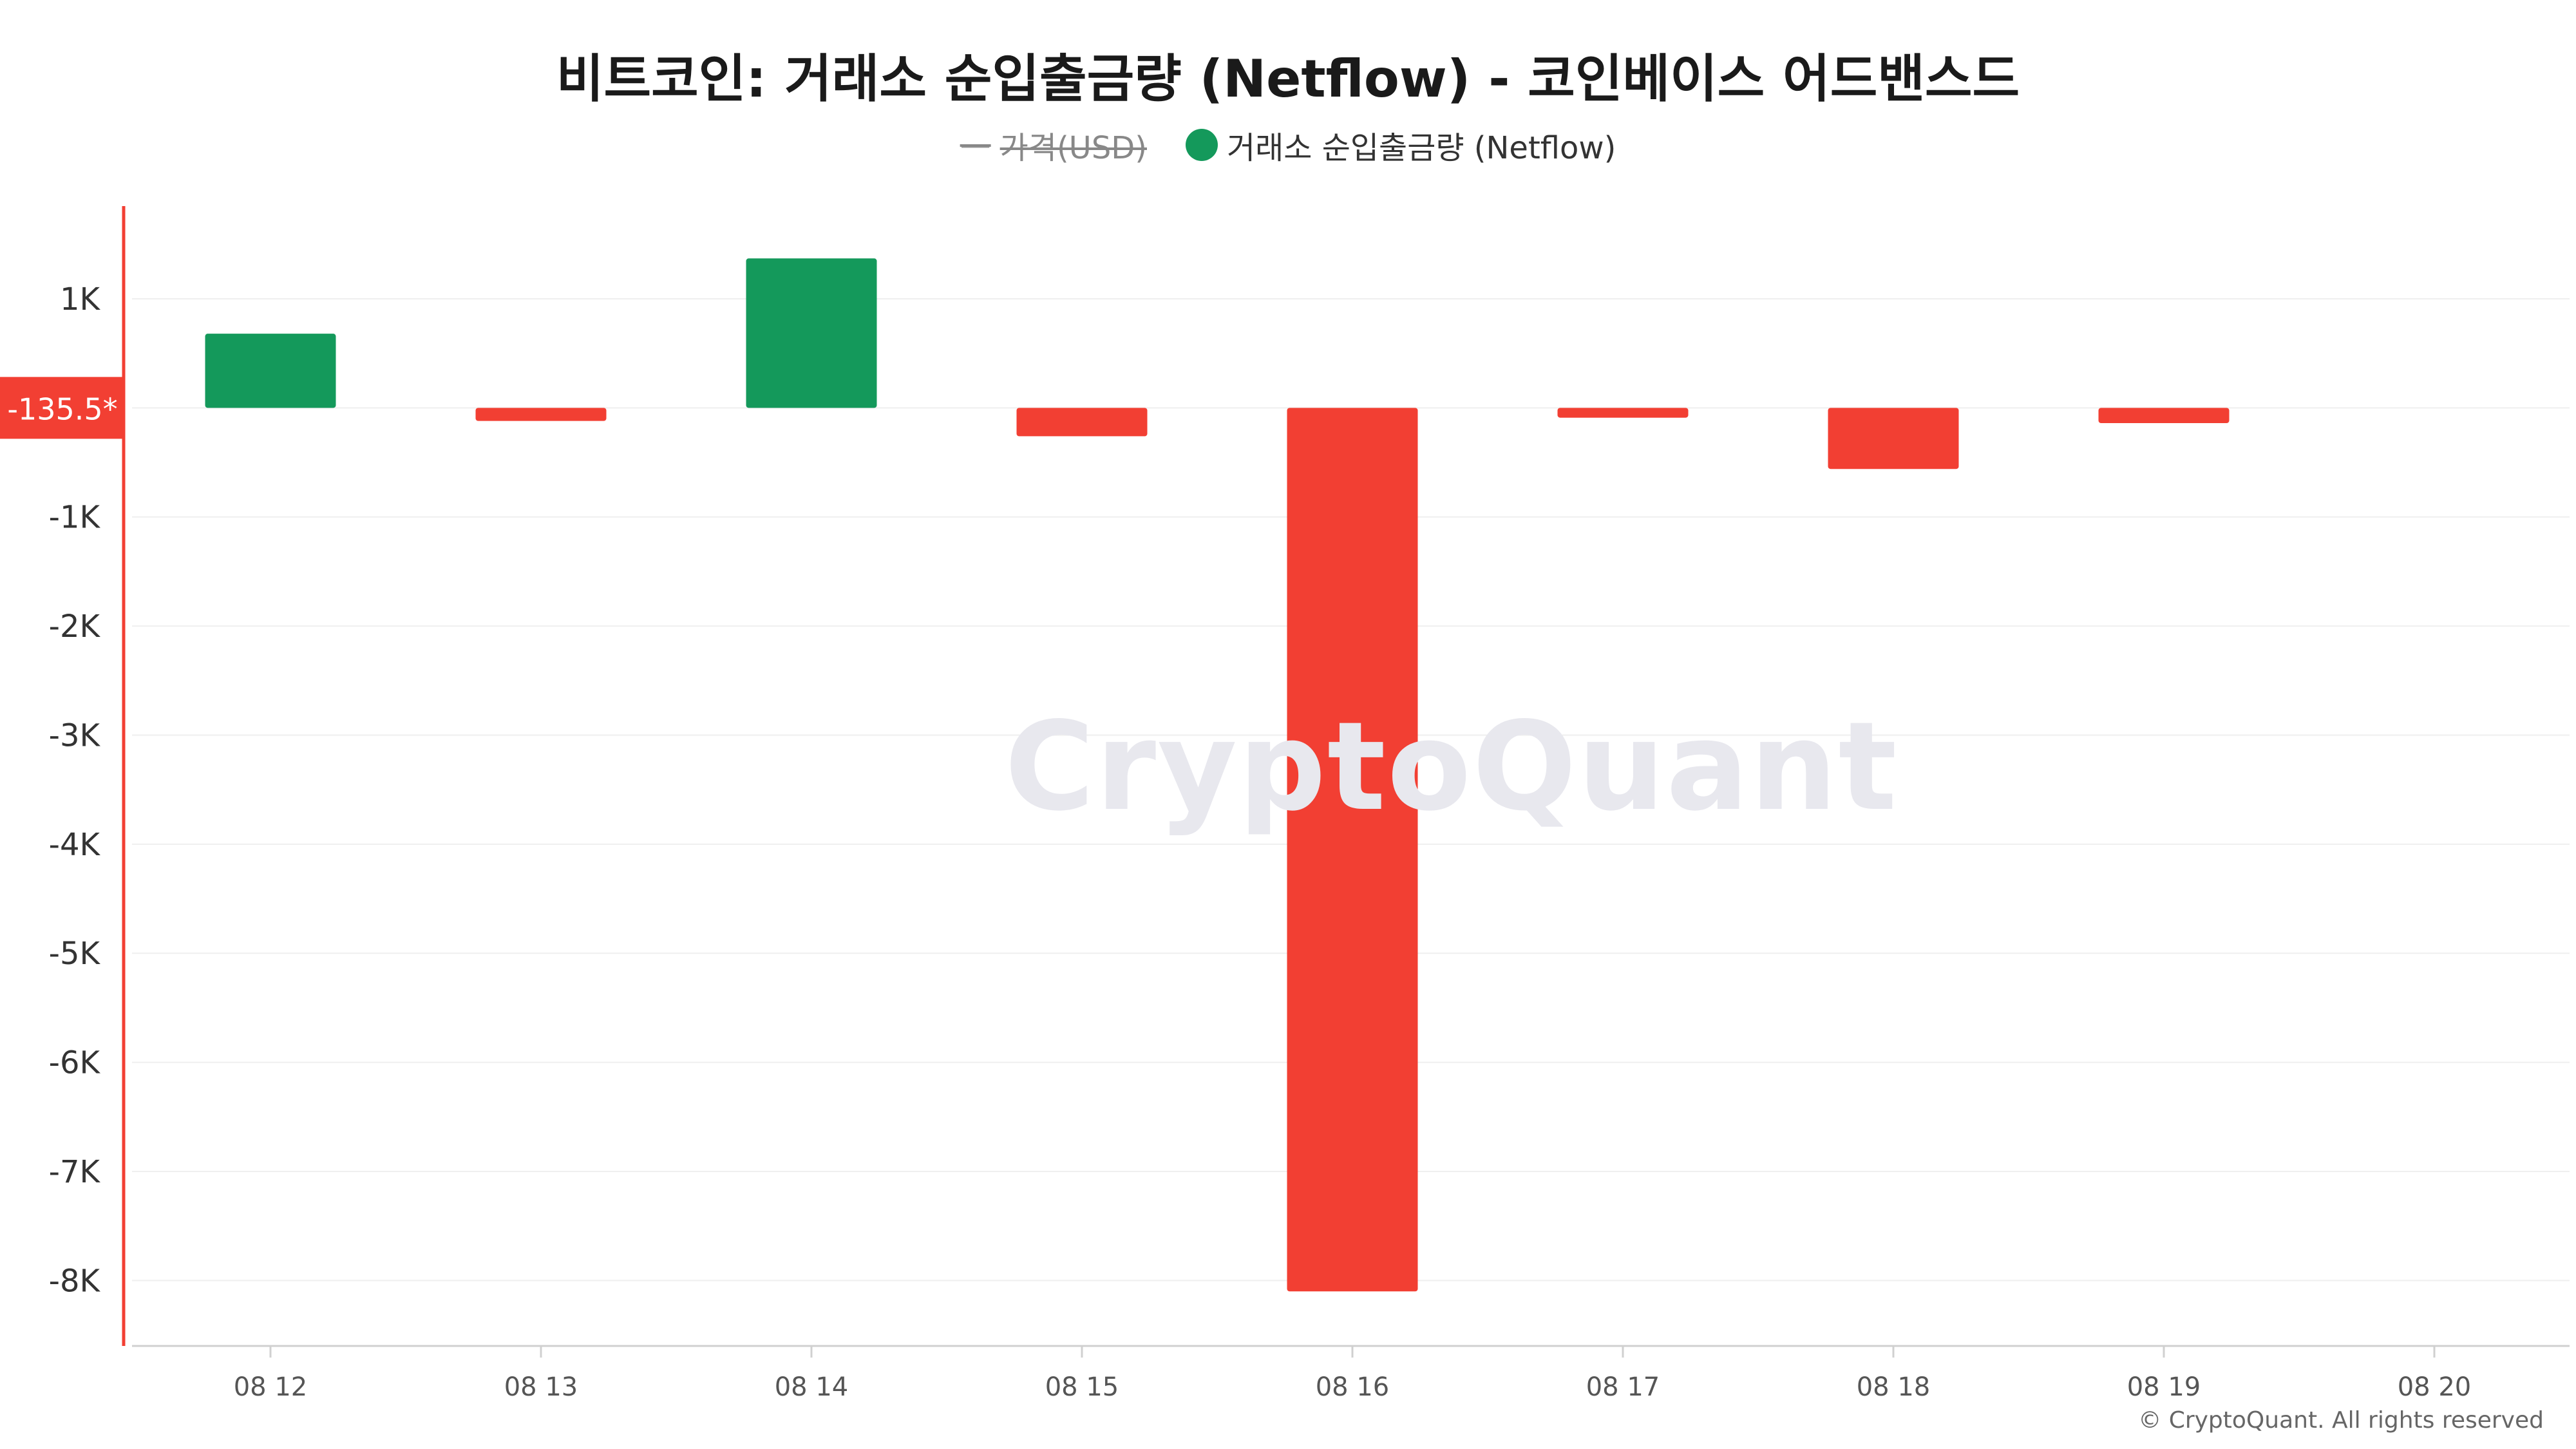 This screenshot has height=1449, width=2576. What do you see at coordinates (1421, 148) in the screenshot?
I see `legend-label-netflow: 거래소 순입출금량 (Netflow)` at bounding box center [1421, 148].